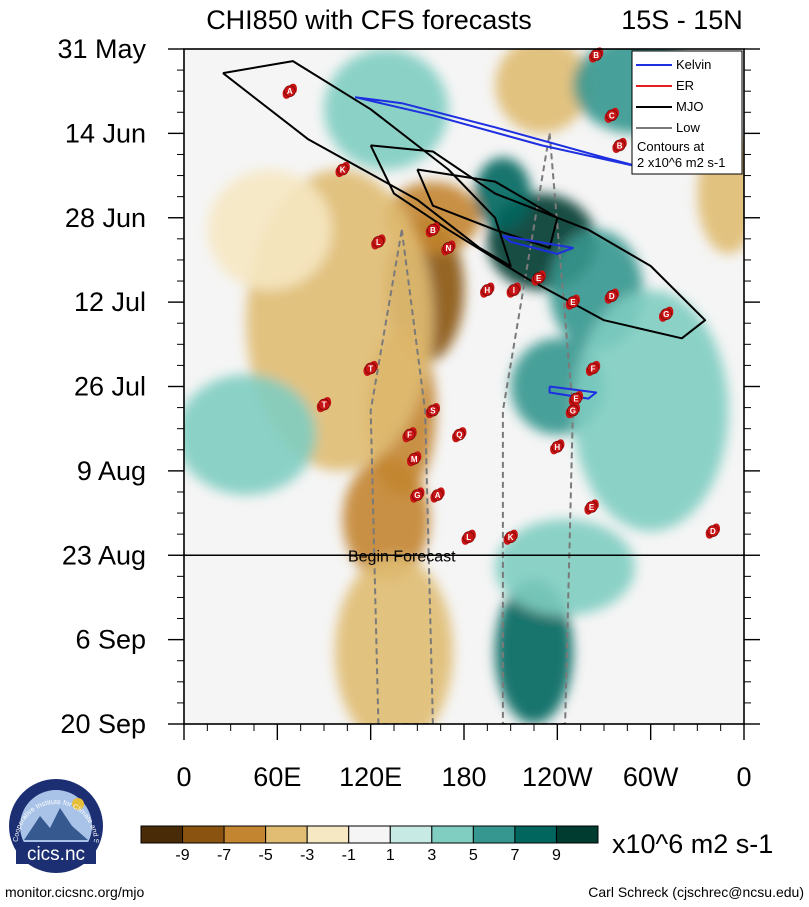  Describe the element at coordinates (182, 855) in the screenshot. I see `colorbar-tick-0: -9` at that location.